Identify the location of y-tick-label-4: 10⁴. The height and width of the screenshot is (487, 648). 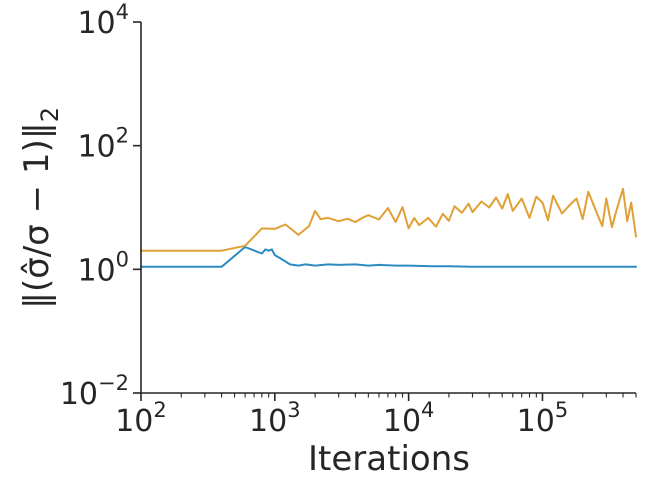
(103, 20).